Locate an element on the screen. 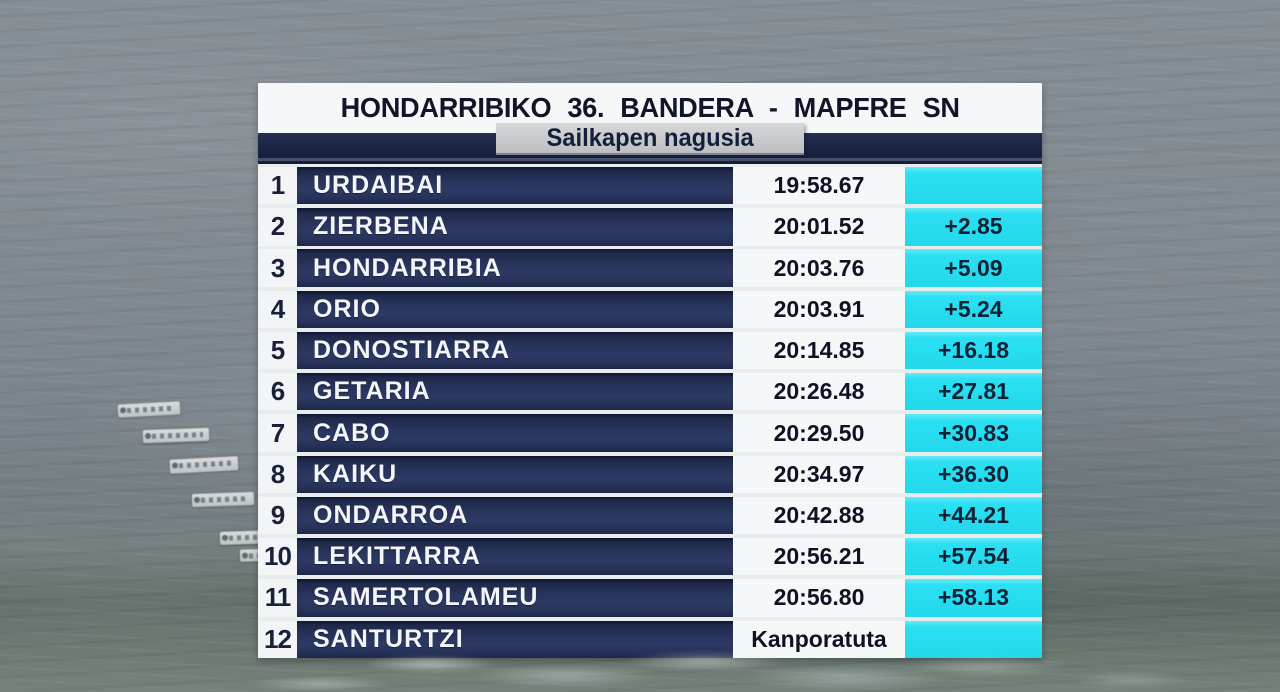 The image size is (1280, 692). rank-cell: 10 is located at coordinates (277, 557).